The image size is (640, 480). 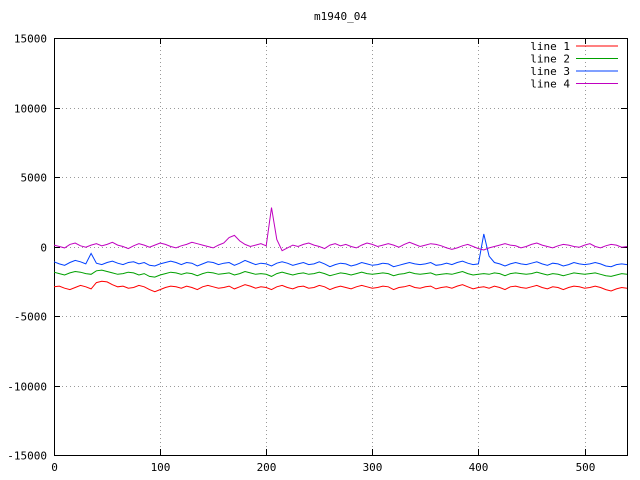 What do you see at coordinates (54, 467) in the screenshot?
I see `x-tick-label: 0` at bounding box center [54, 467].